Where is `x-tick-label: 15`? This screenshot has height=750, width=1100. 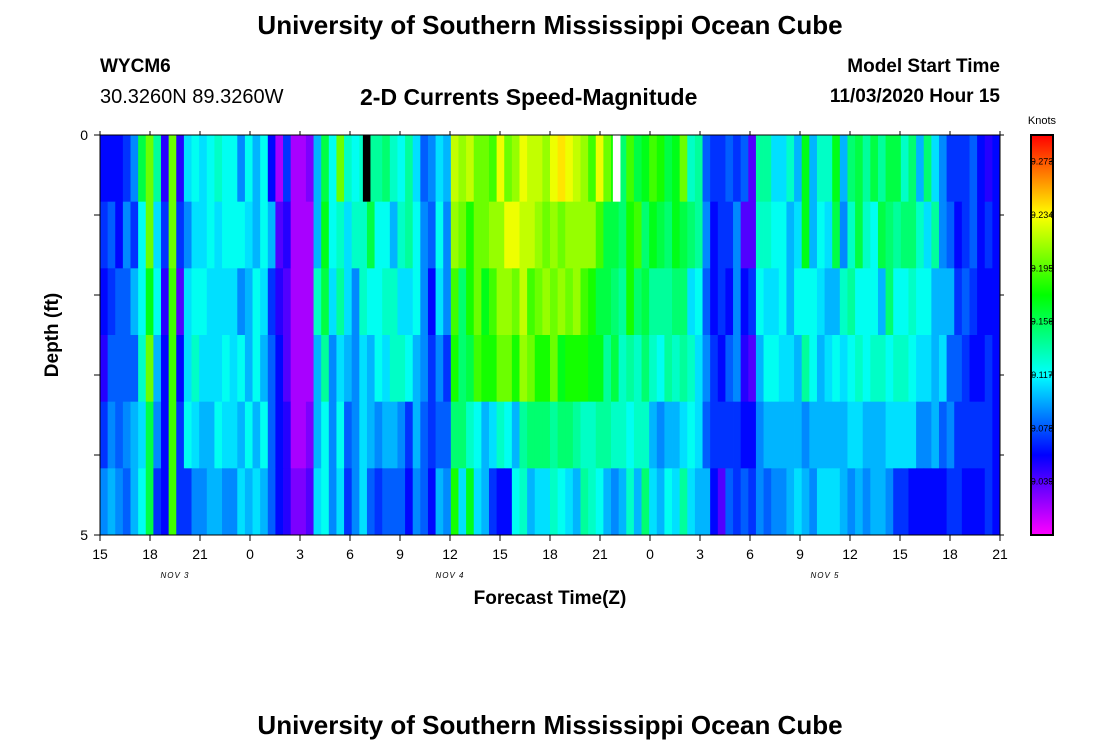
x-tick-label: 15 is located at coordinates (100, 554).